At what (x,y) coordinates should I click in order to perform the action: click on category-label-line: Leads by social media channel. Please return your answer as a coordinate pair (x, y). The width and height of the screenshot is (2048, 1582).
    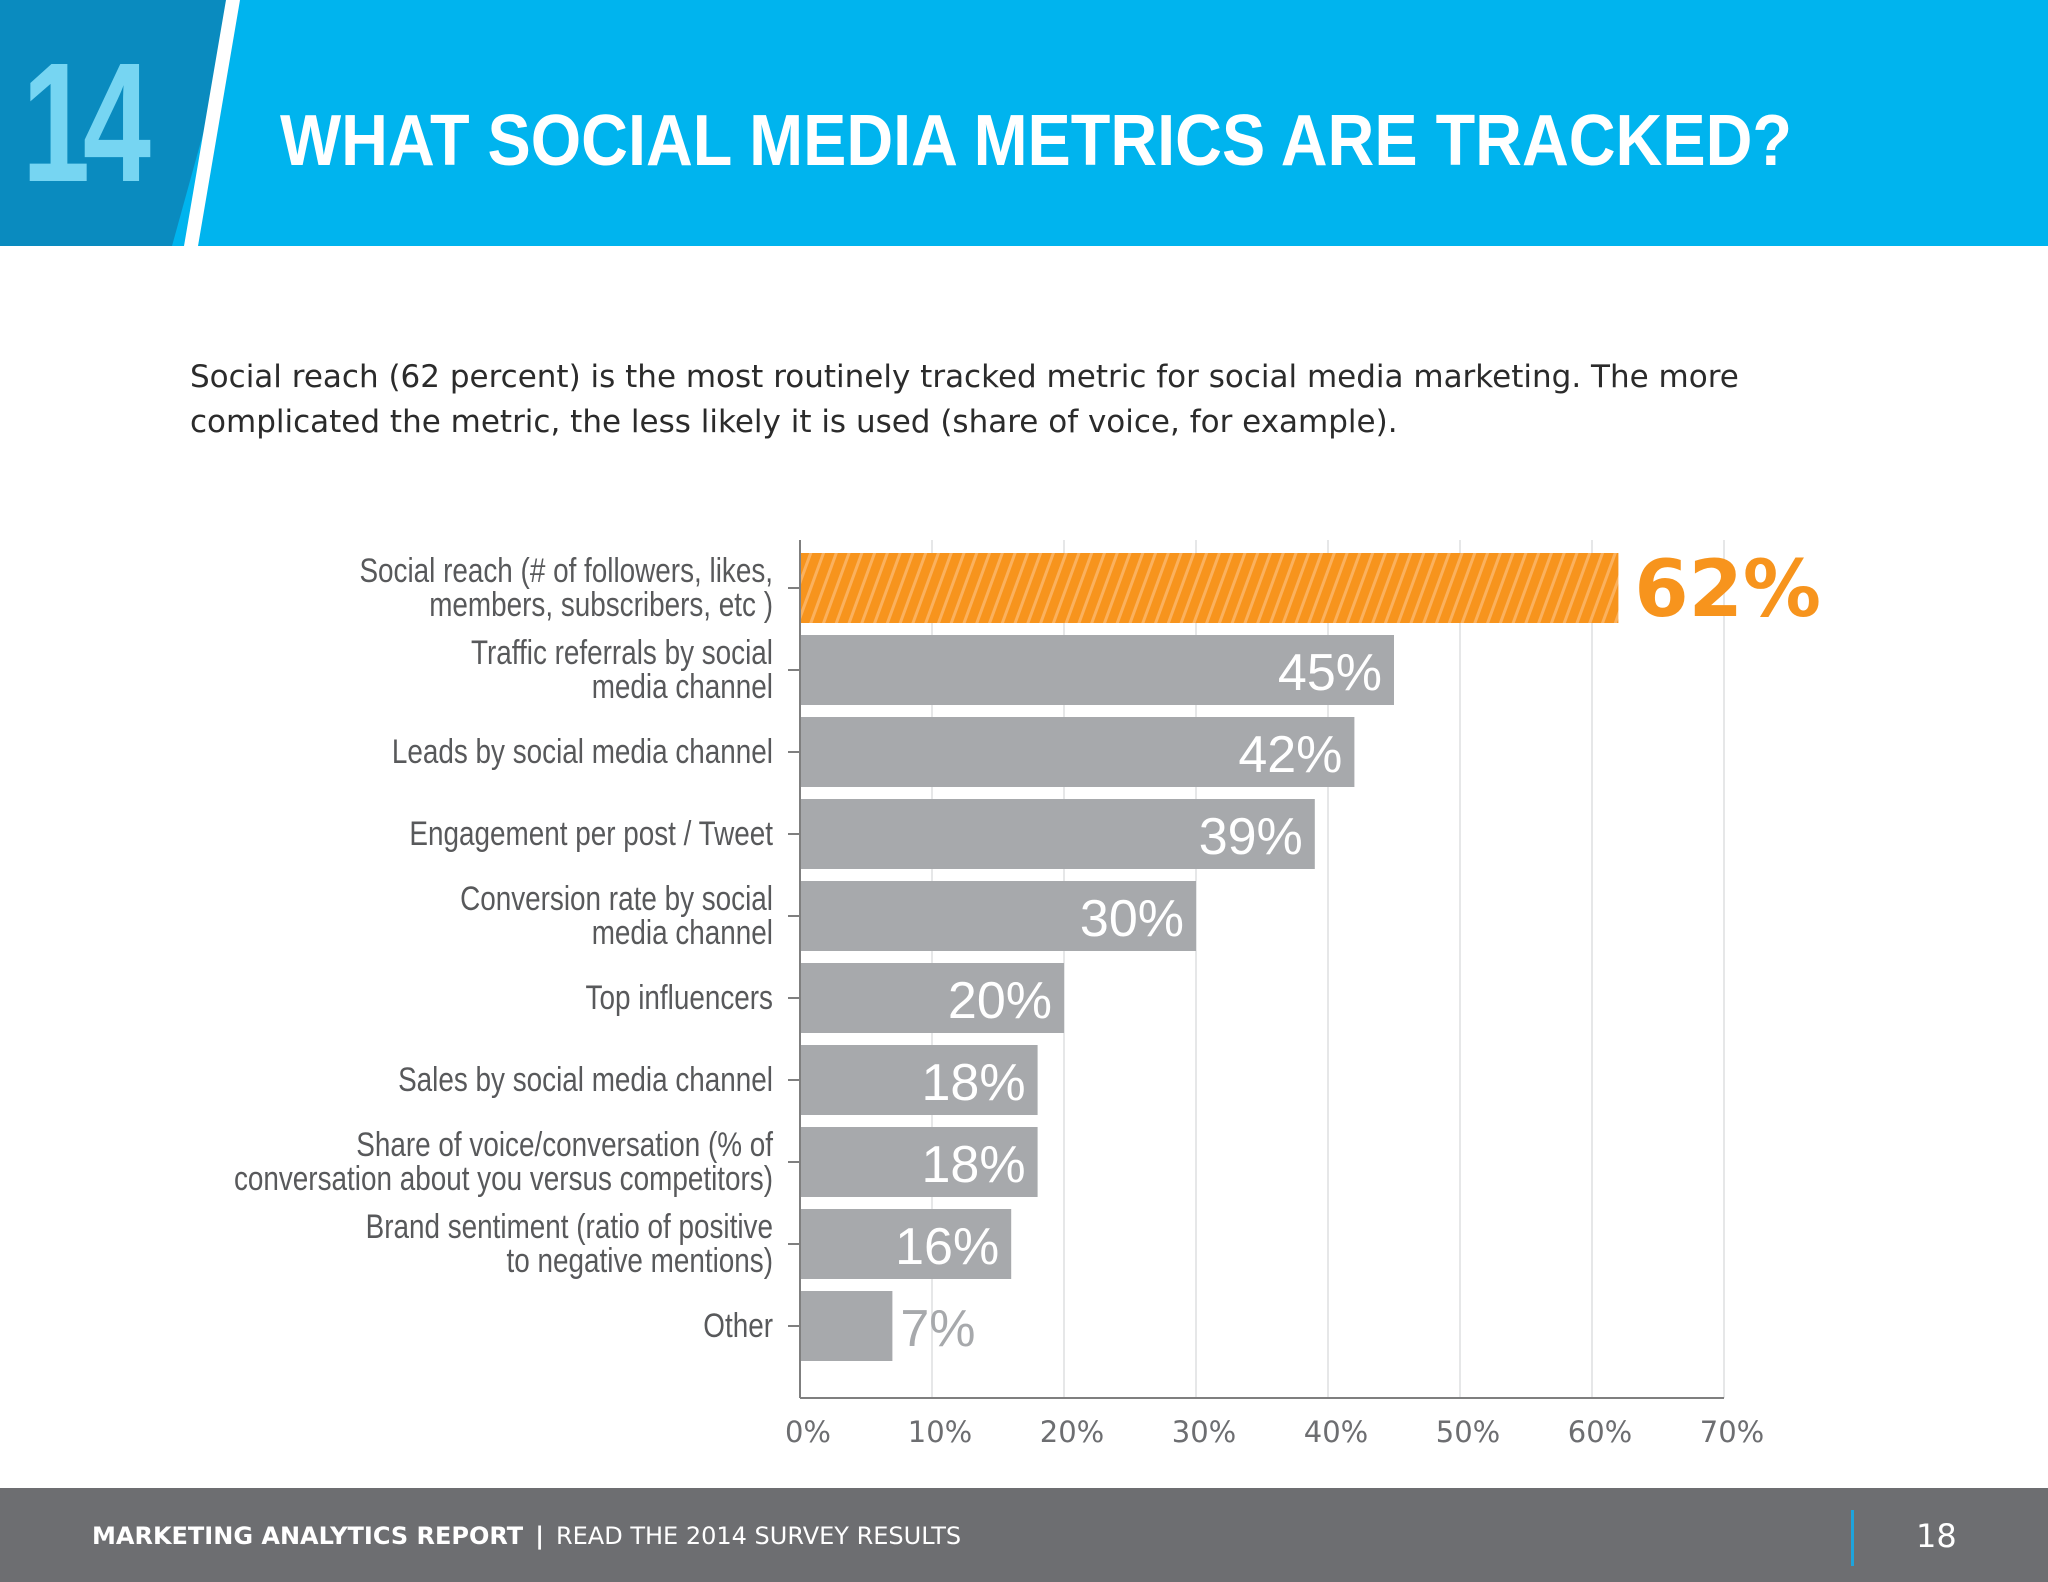
    Looking at the image, I should click on (582, 751).